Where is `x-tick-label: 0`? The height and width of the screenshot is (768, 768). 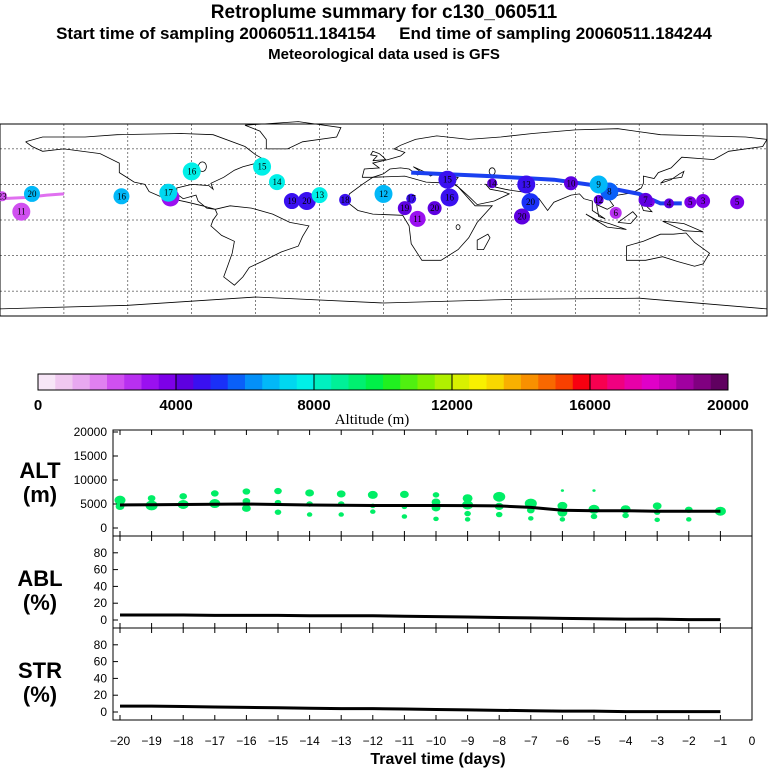
x-tick-label: 0 is located at coordinates (752, 741).